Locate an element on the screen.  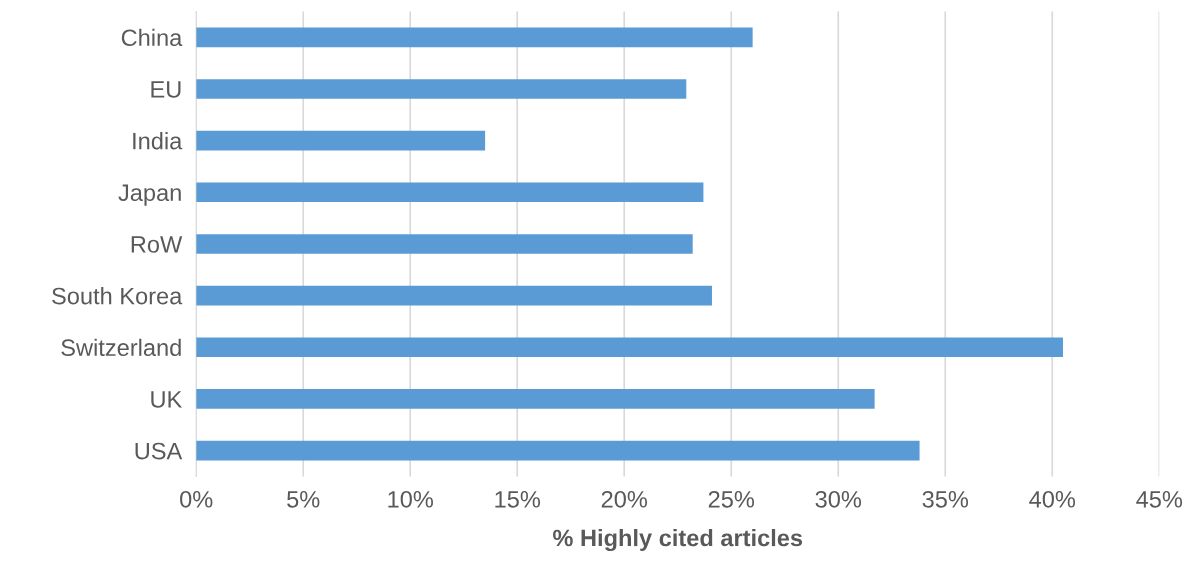
x-tick-label: 15% is located at coordinates (517, 499).